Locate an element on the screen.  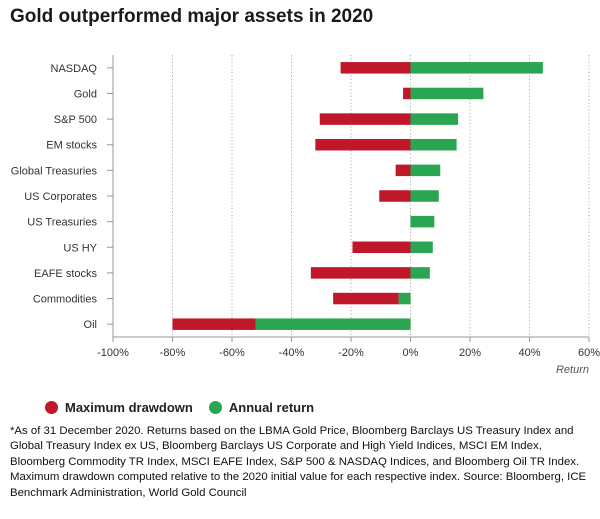
x-tick-label: 40% is located at coordinates (529, 353).